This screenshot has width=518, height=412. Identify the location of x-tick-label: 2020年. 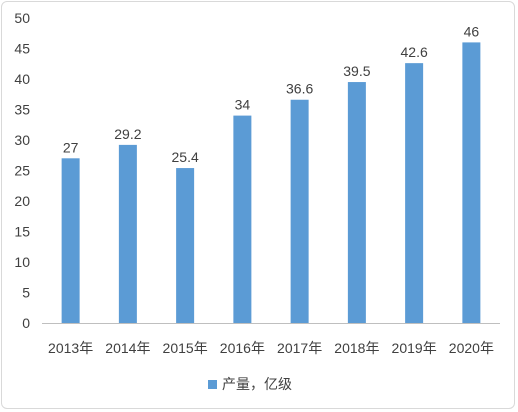
(471, 348).